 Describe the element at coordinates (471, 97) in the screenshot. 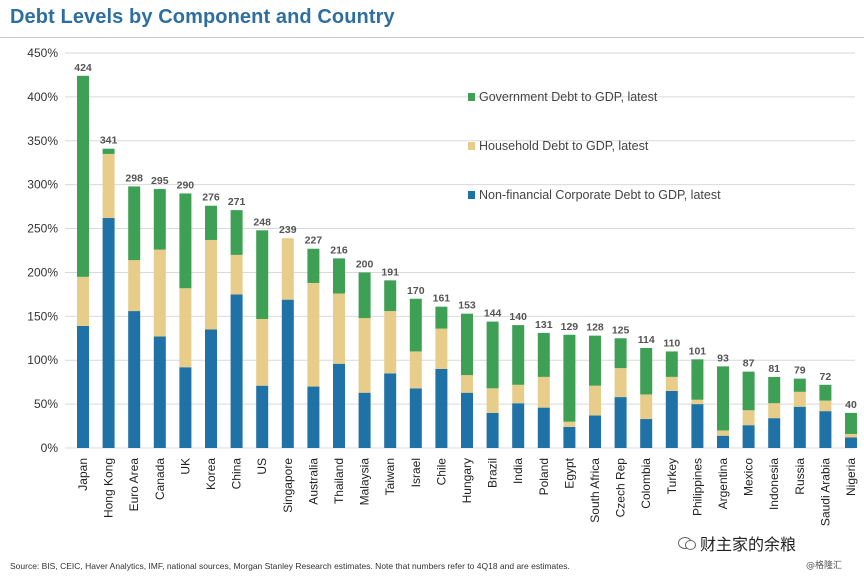

I see `legend-government-swatch` at that location.